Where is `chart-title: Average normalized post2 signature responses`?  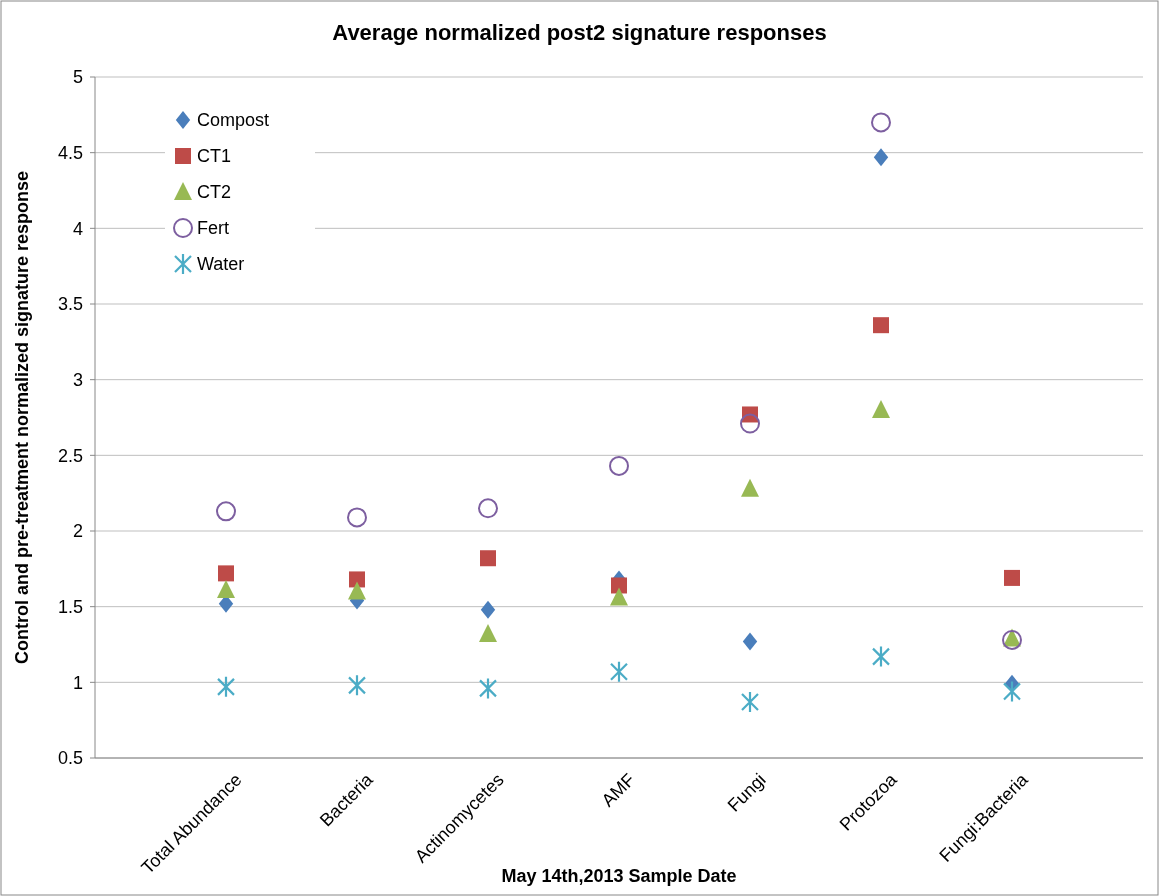 chart-title: Average normalized post2 signature responses is located at coordinates (579, 32).